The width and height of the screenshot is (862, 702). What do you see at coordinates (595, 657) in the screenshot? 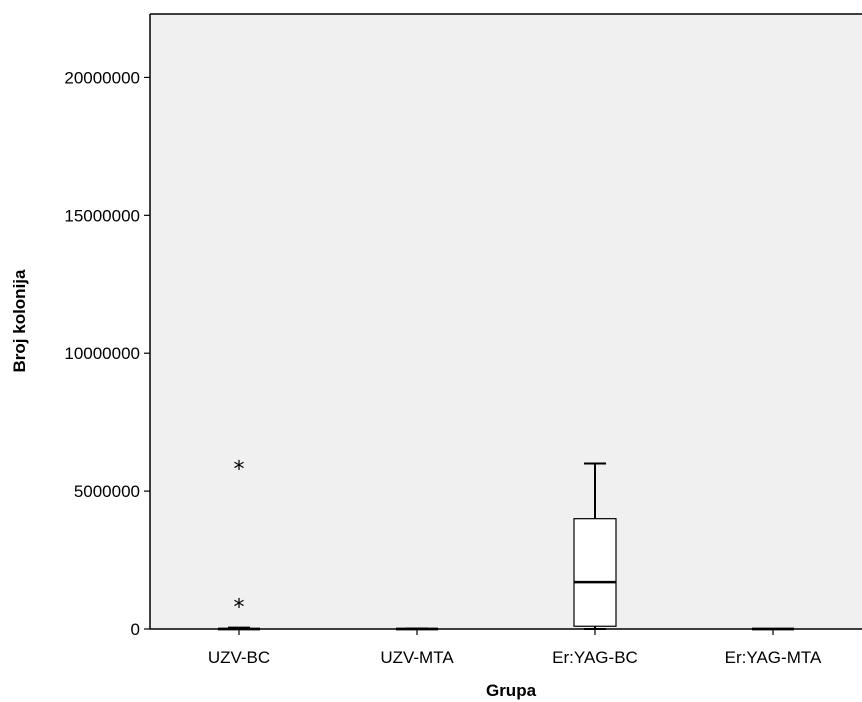
I see `x-tick-label: Er:YAG-BC` at bounding box center [595, 657].